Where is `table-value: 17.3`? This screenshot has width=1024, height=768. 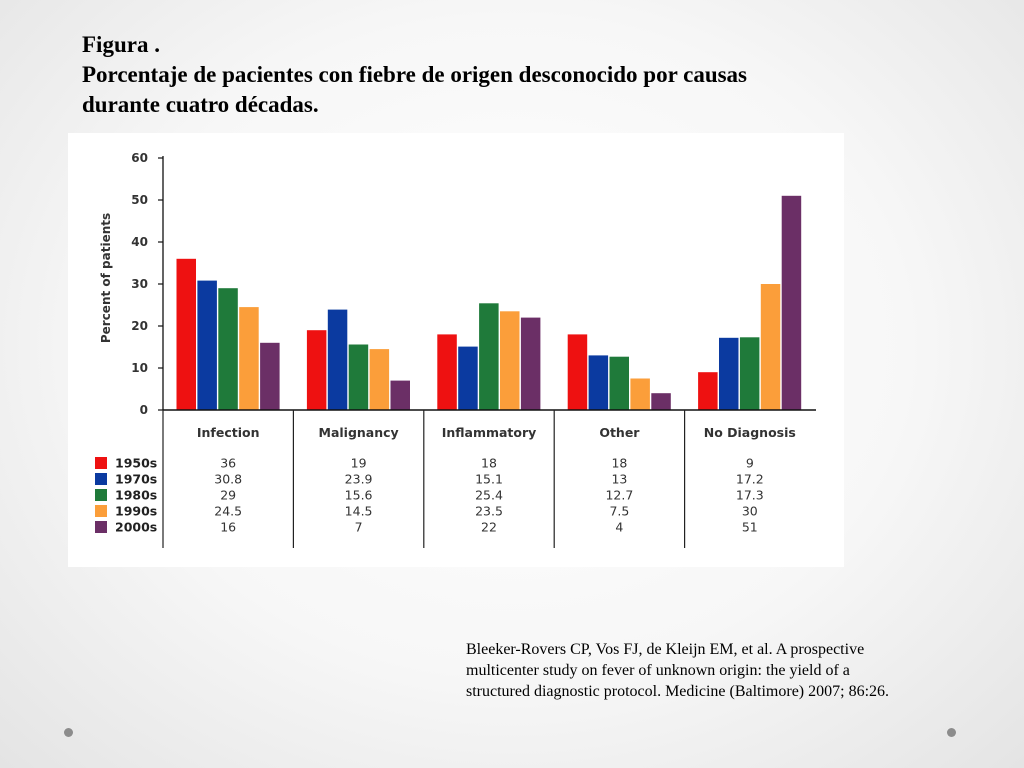
table-value: 17.3 is located at coordinates (750, 495).